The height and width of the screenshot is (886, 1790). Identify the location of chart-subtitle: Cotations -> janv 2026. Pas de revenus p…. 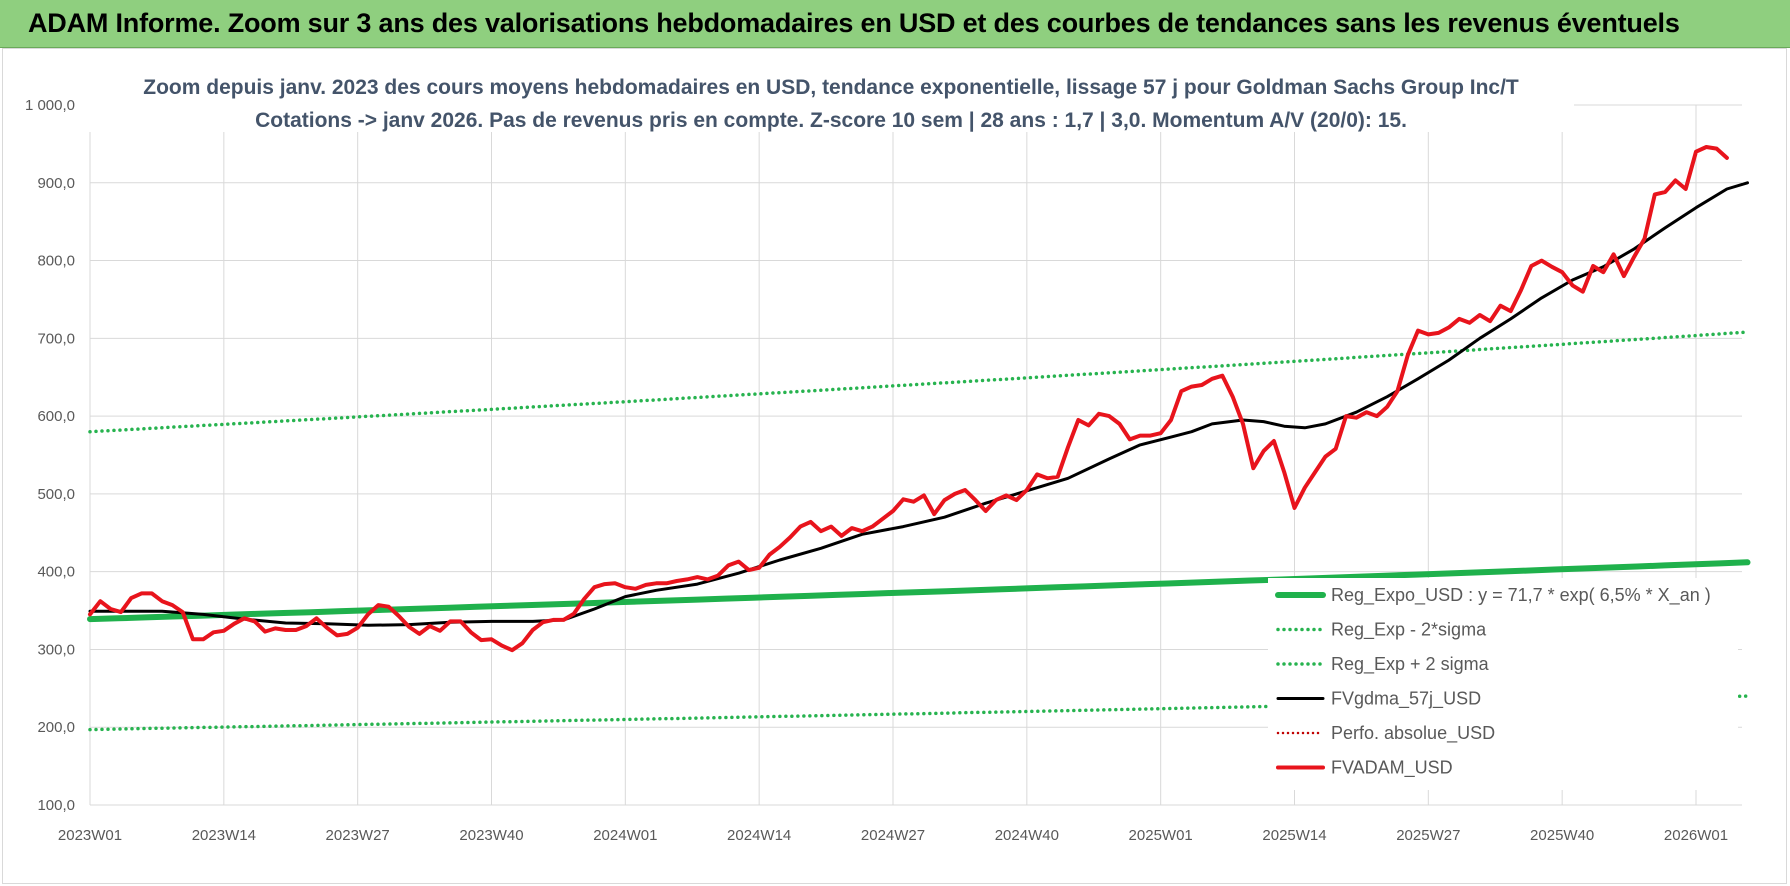
(831, 120).